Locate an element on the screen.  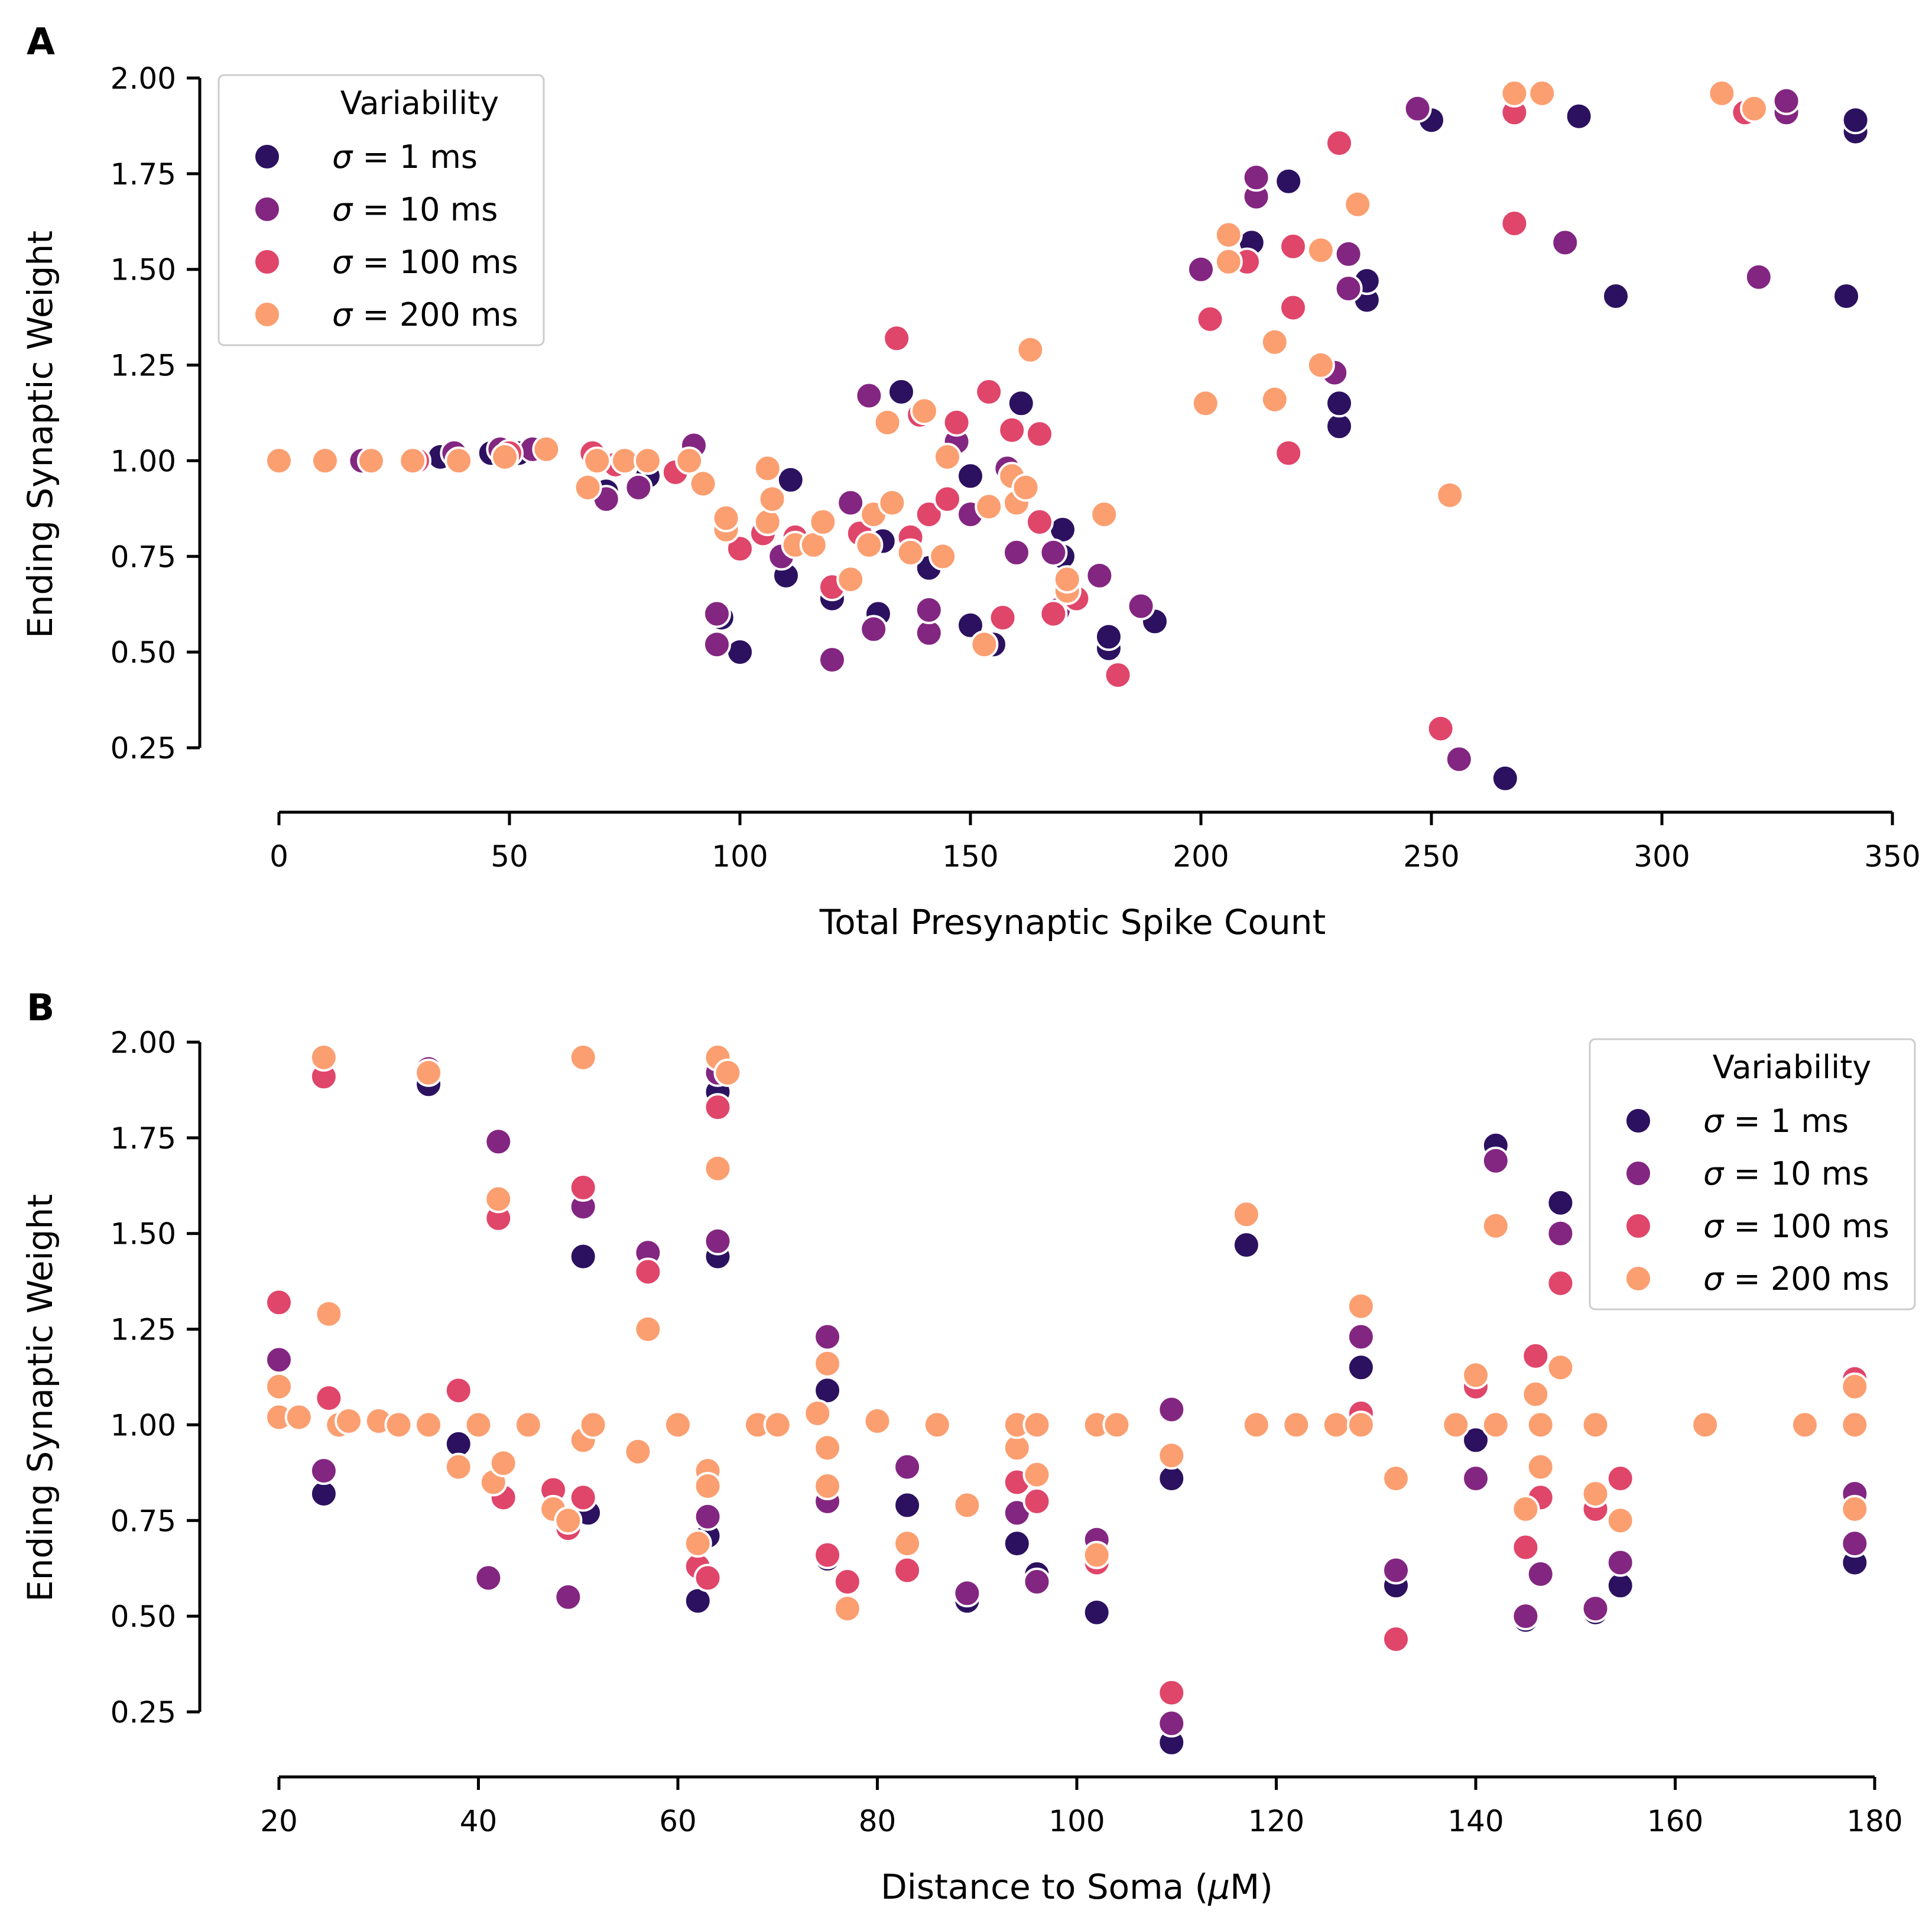
panel-b-legend-marker-10ms is located at coordinates (1638, 1173).